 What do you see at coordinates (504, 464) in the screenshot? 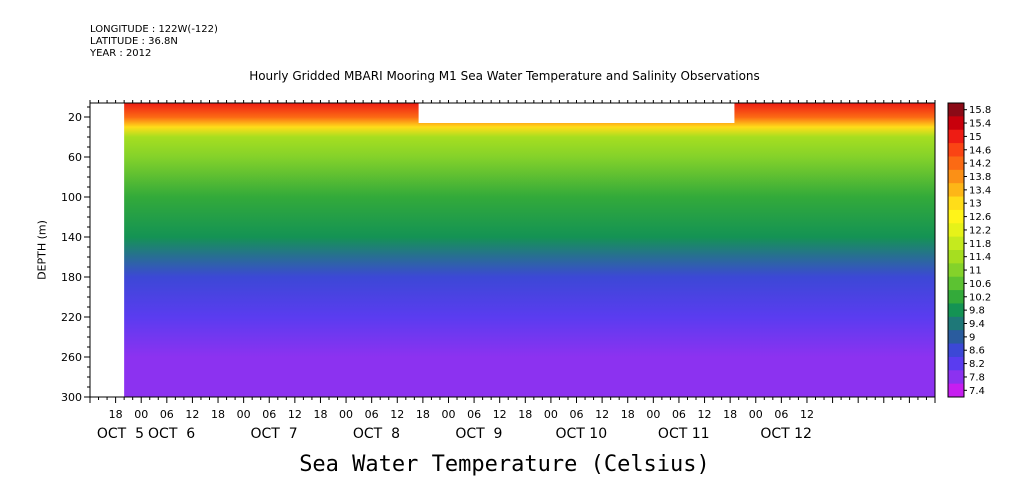
I see `variable-label: Sea Water Temperature (Celsius)` at bounding box center [504, 464].